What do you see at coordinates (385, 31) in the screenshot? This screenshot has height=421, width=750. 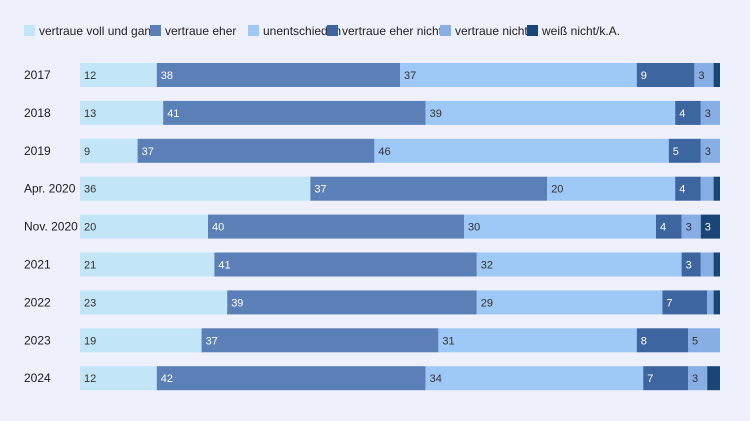 I see `legend-item: vertraue eher nicht` at bounding box center [385, 31].